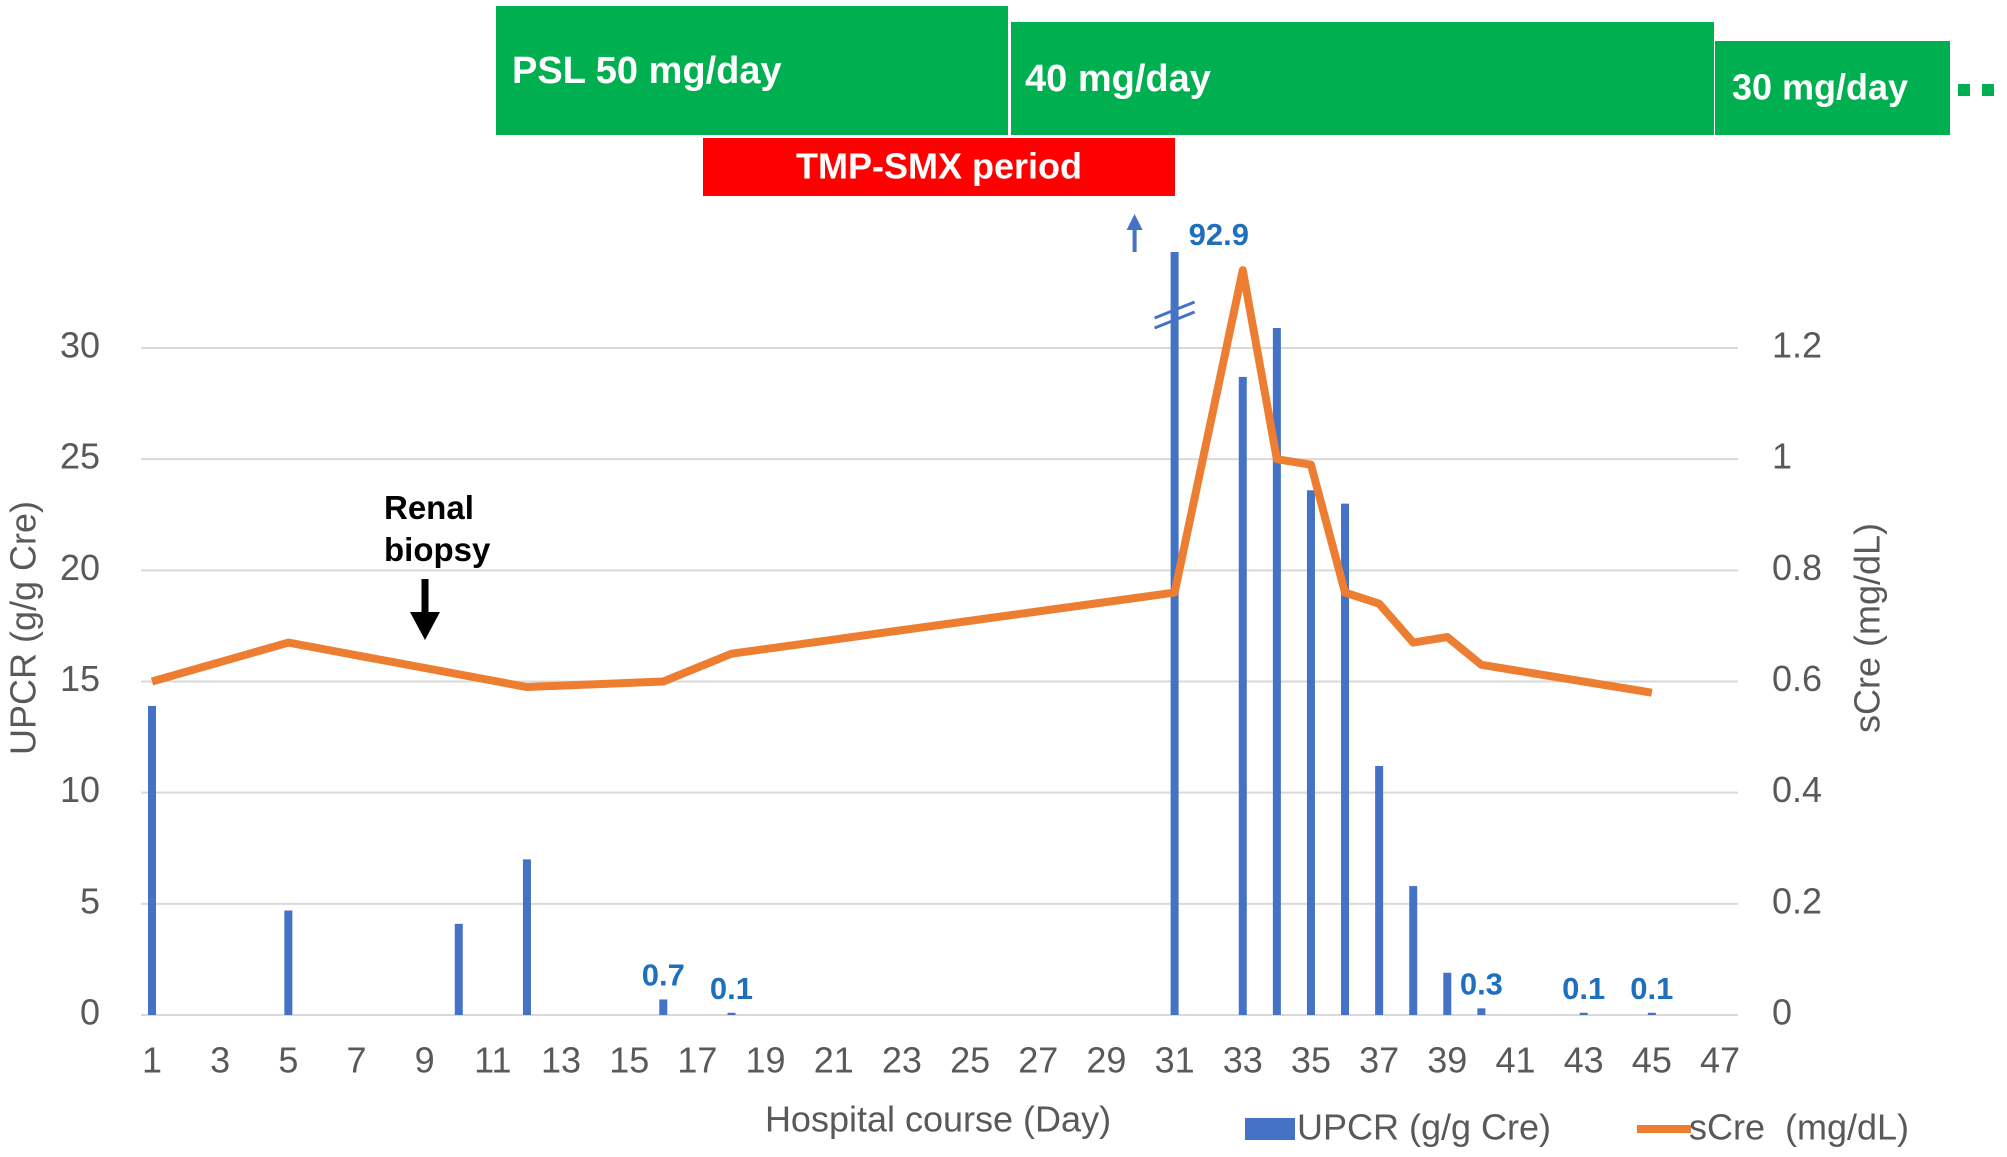 The width and height of the screenshot is (2007, 1157). What do you see at coordinates (1219, 234) in the screenshot?
I see `value-label: 92.9` at bounding box center [1219, 234].